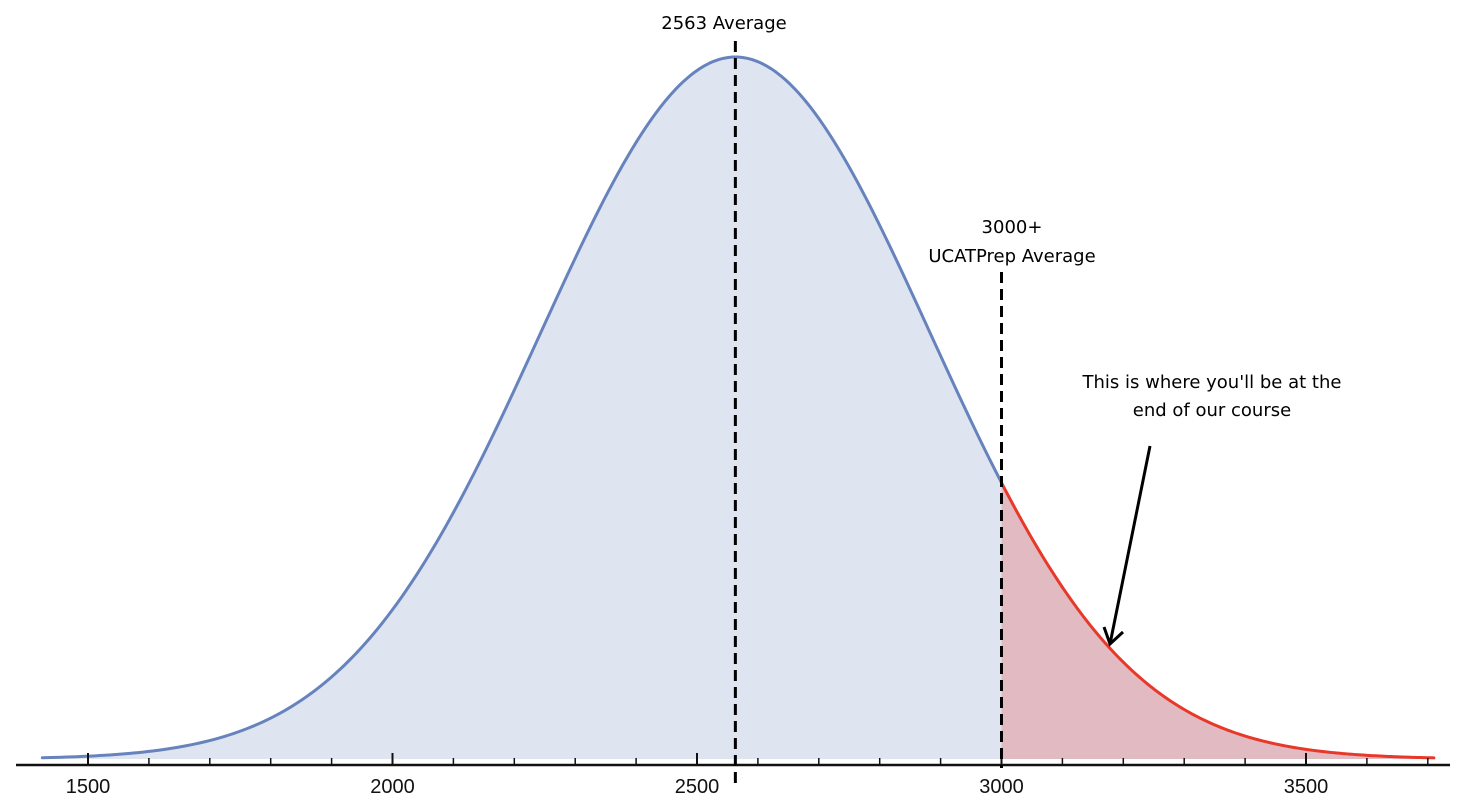 The height and width of the screenshot is (802, 1464). I want to click on x-tick-label: 3500, so click(1306, 787).